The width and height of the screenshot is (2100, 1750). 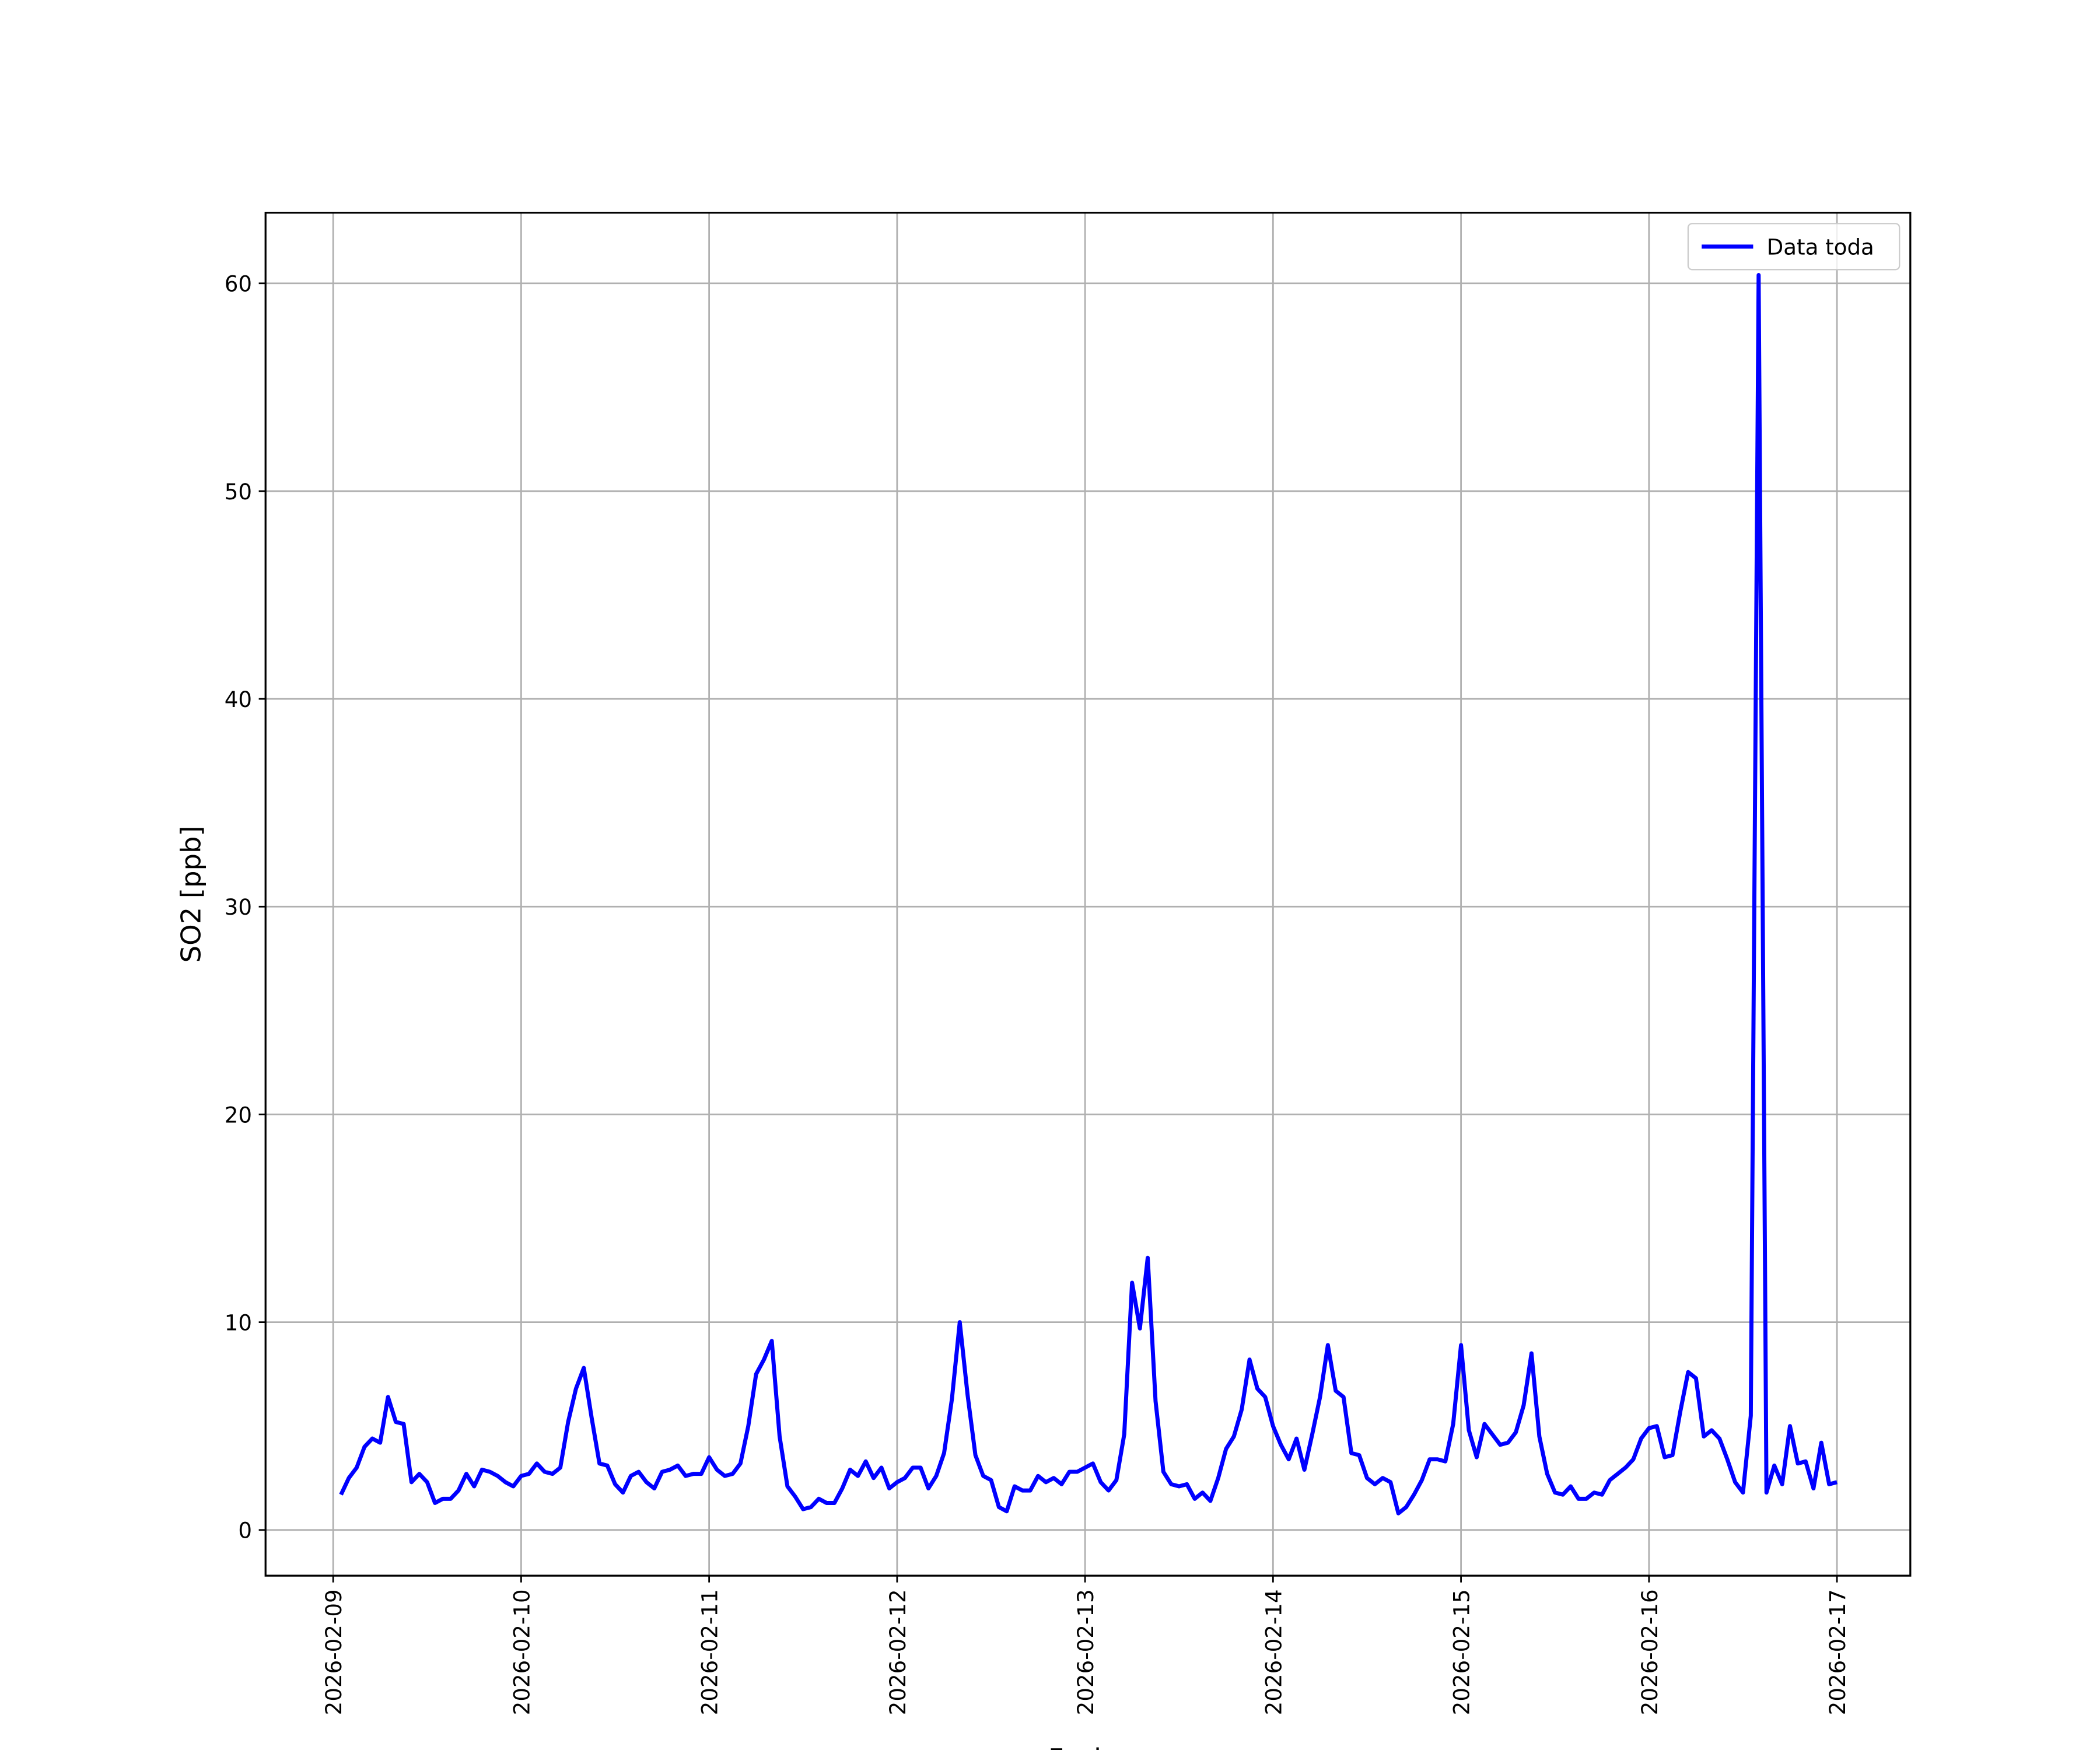 What do you see at coordinates (245, 1531) in the screenshot?
I see `y-tick-label: 0` at bounding box center [245, 1531].